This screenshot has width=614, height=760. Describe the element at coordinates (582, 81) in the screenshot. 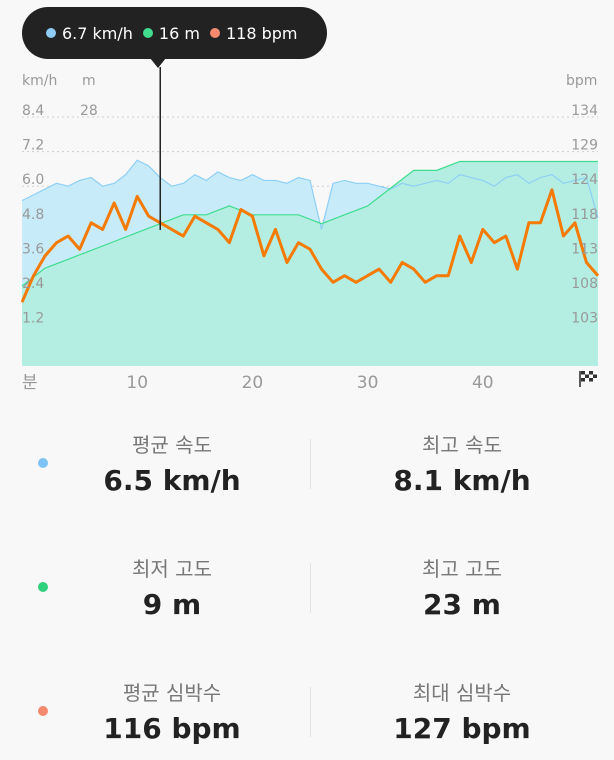

I see `right-bpm-unit: bpm` at that location.